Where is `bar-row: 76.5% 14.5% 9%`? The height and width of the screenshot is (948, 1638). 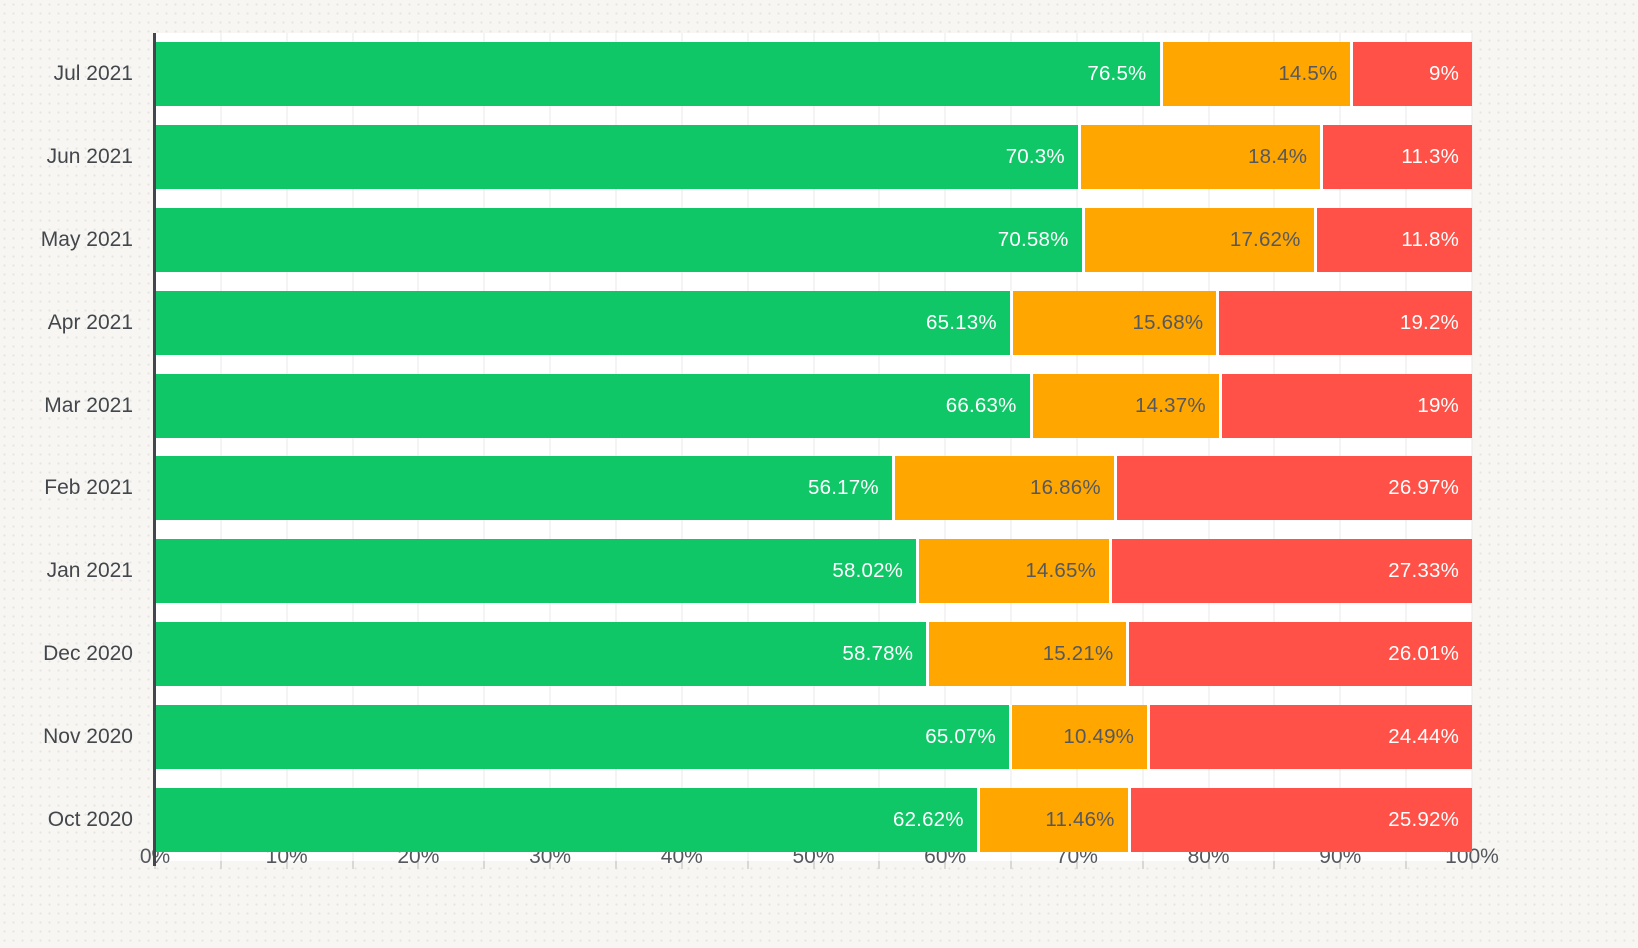 bar-row: 76.5% 14.5% 9% is located at coordinates (813, 74).